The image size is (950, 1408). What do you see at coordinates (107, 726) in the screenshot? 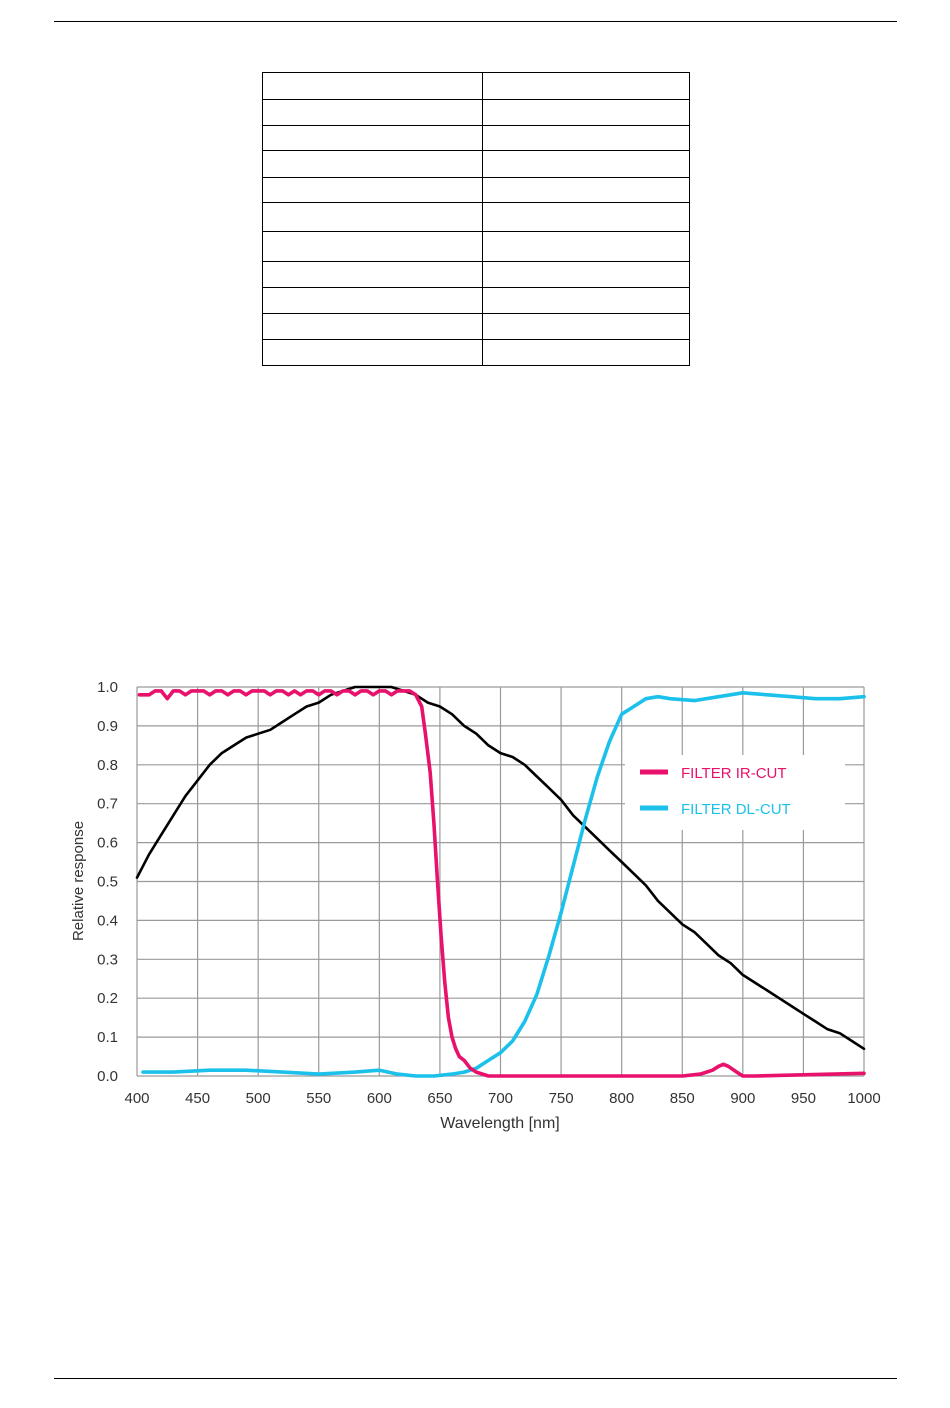
I see `y-tick-label: 0.9` at bounding box center [107, 726].